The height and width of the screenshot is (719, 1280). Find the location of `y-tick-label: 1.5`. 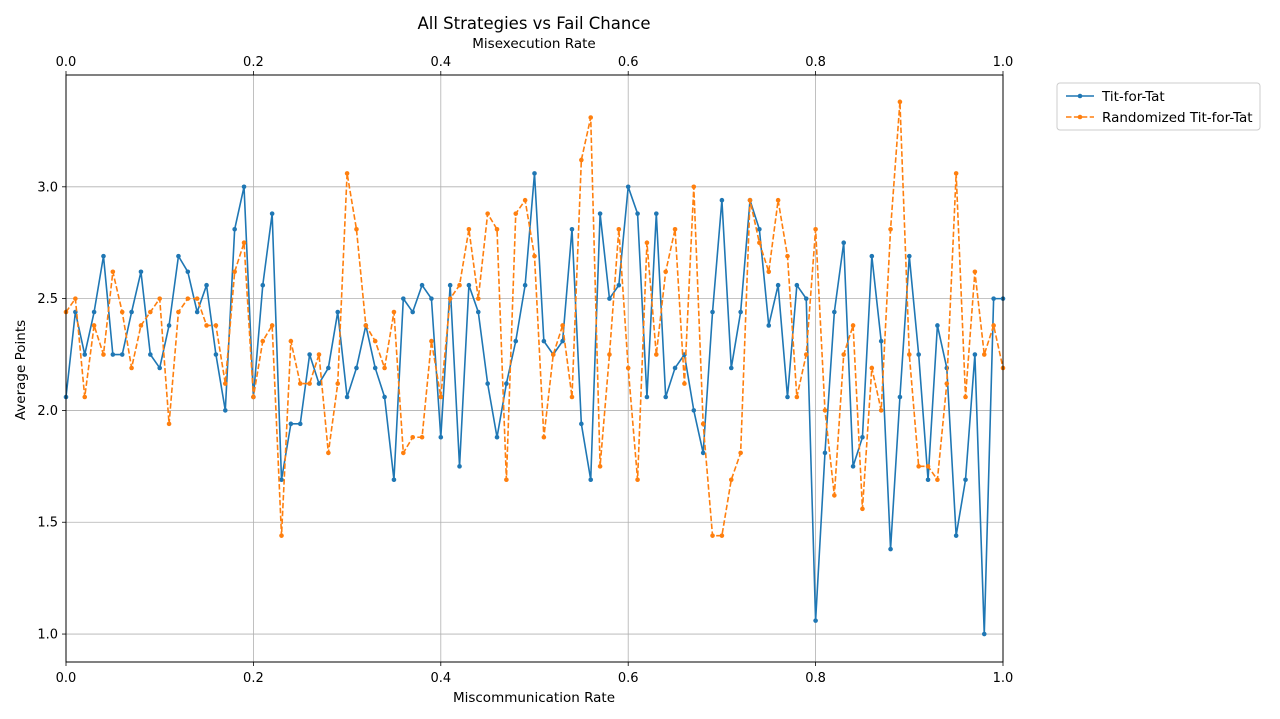

y-tick-label: 1.5 is located at coordinates (47, 523).